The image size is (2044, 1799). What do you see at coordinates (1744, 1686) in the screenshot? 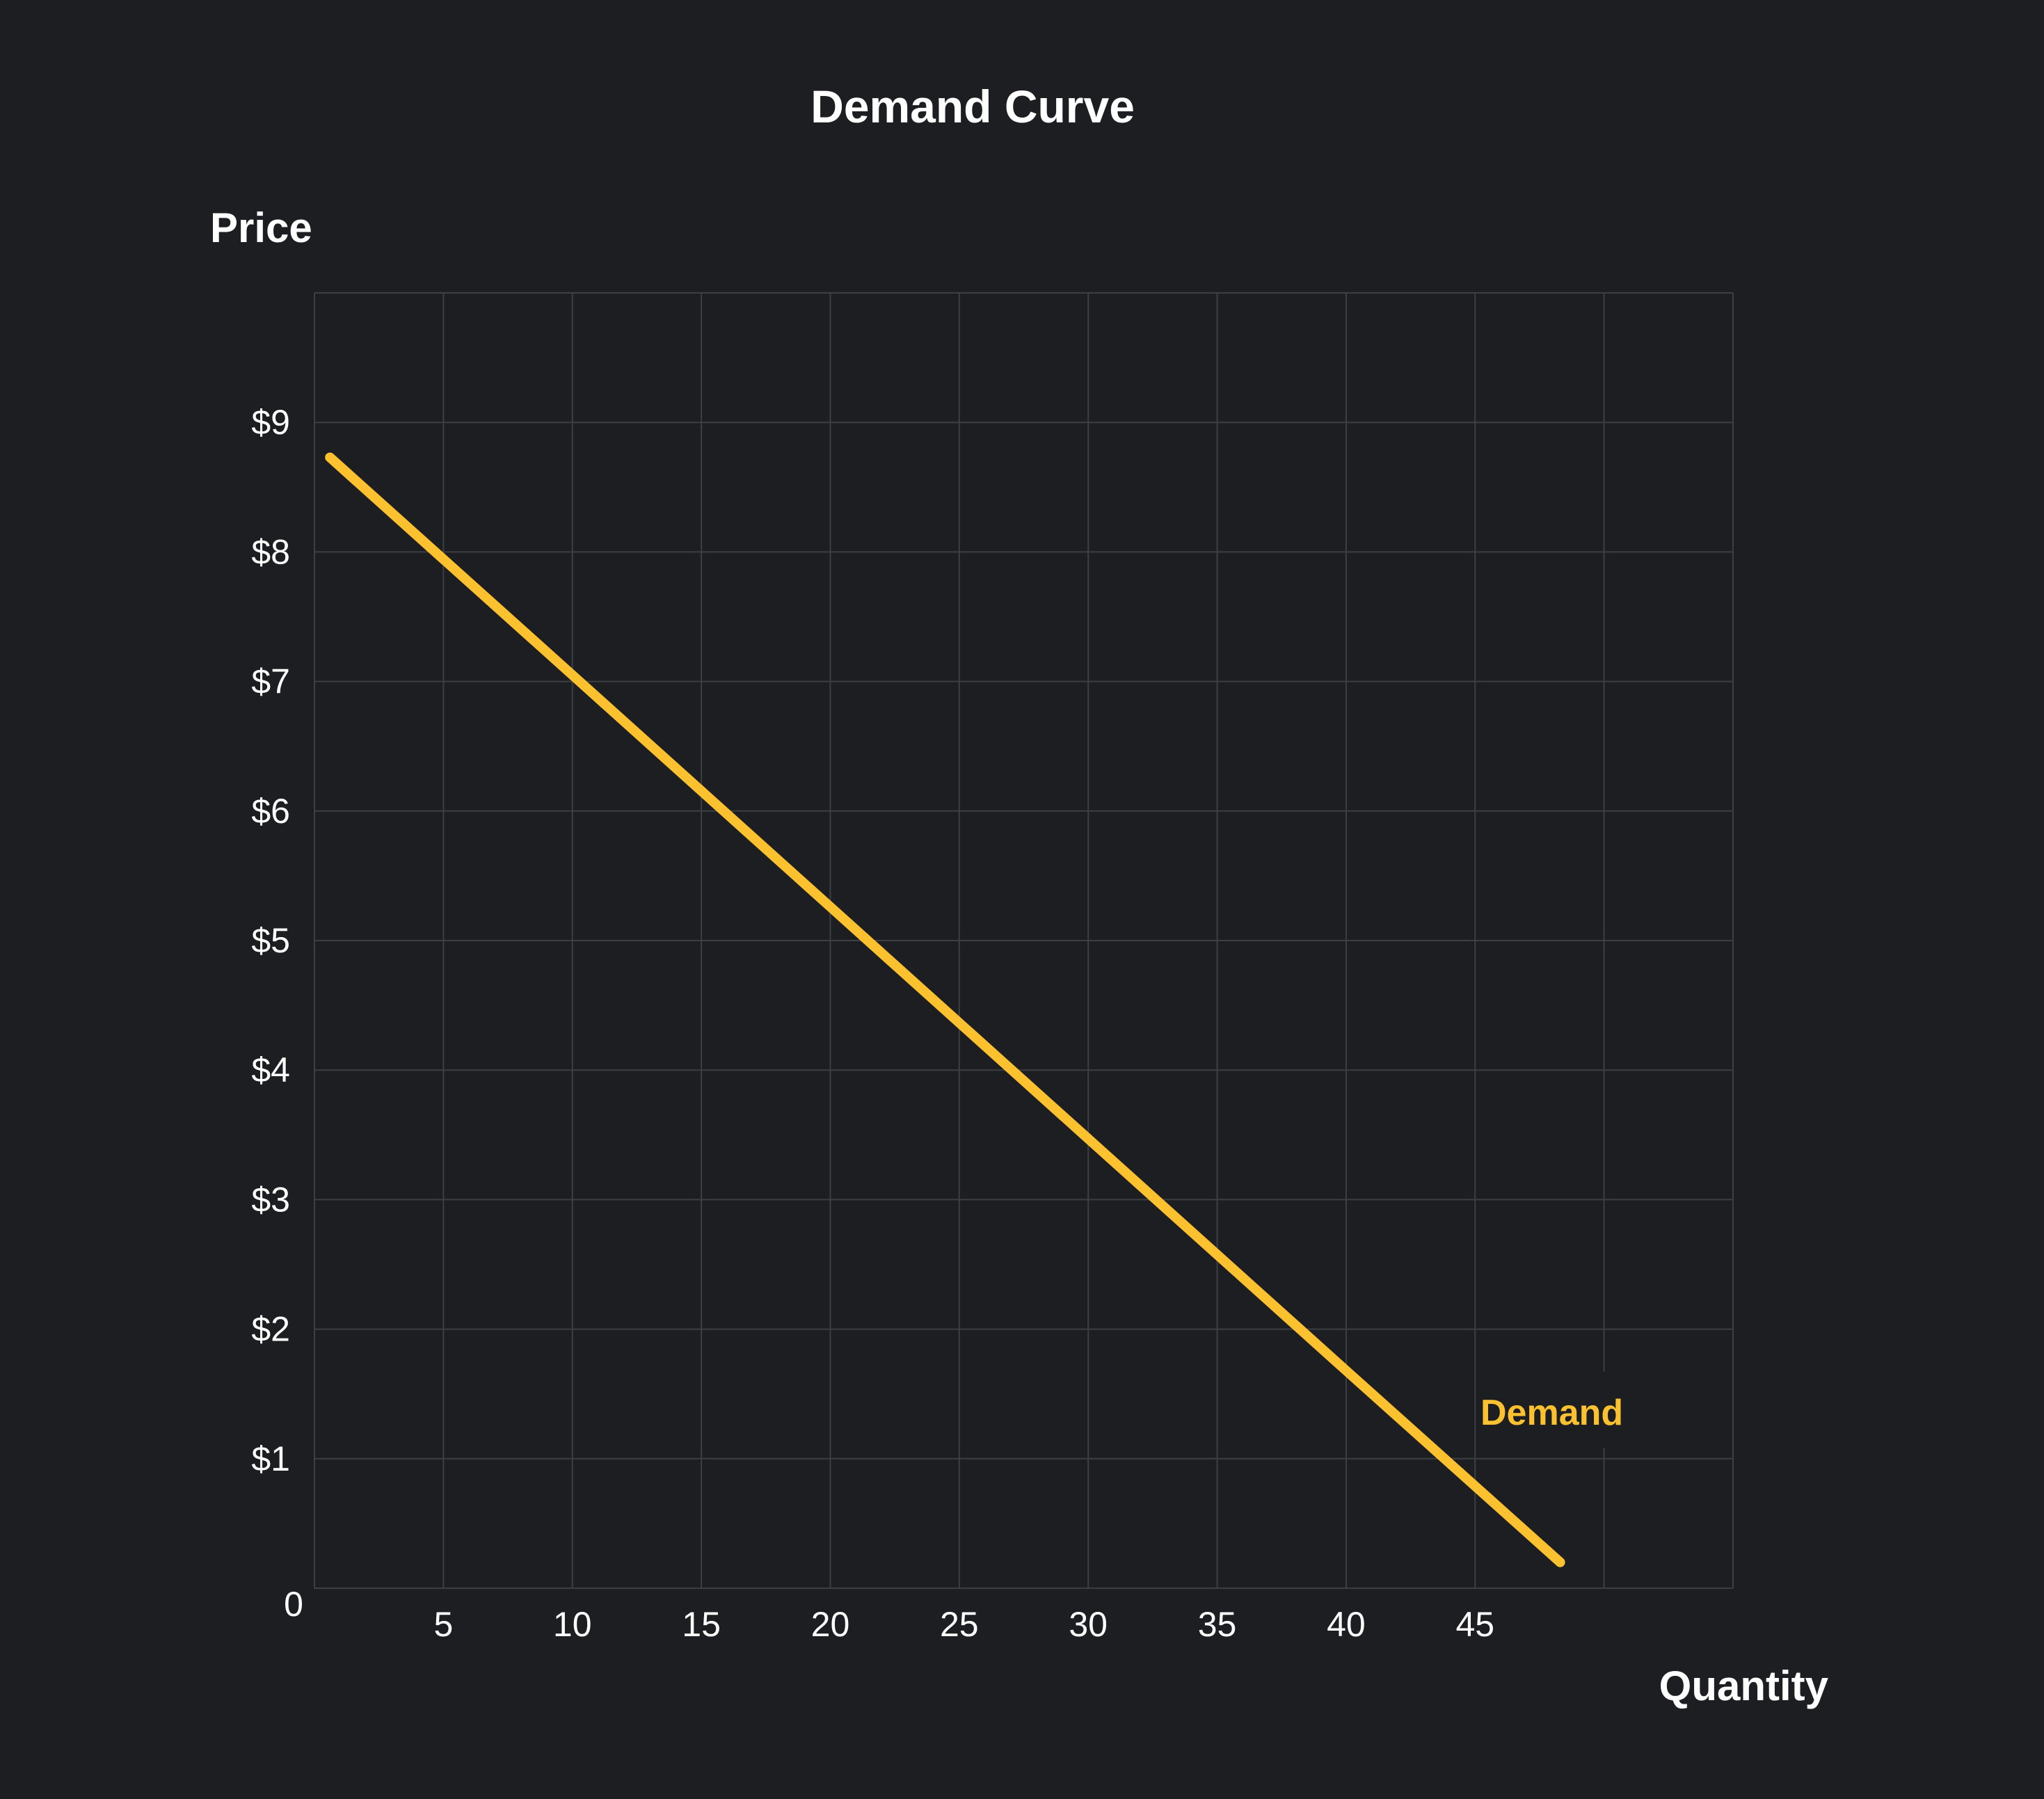
I see `x-axis-title: Quantity` at bounding box center [1744, 1686].